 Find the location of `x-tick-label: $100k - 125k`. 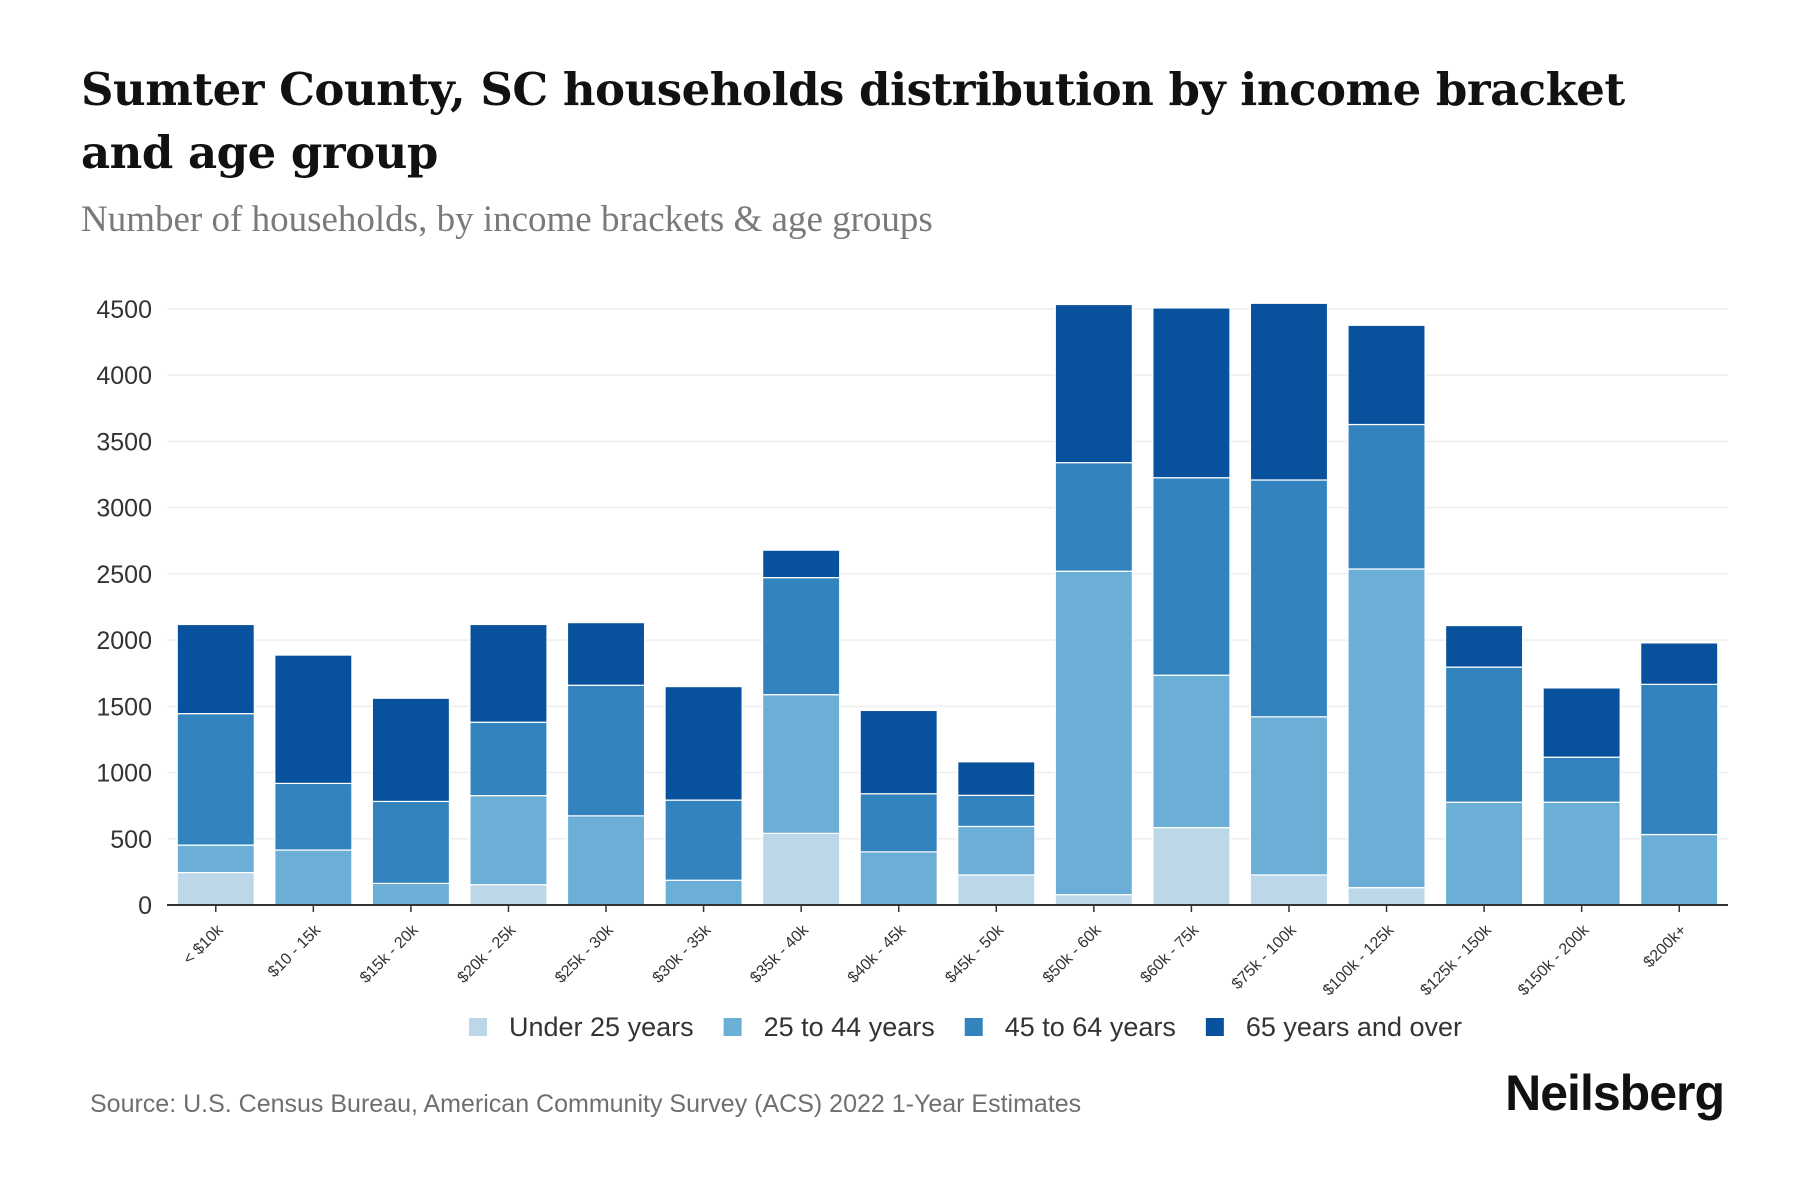

x-tick-label: $100k - 125k is located at coordinates (1359, 960).